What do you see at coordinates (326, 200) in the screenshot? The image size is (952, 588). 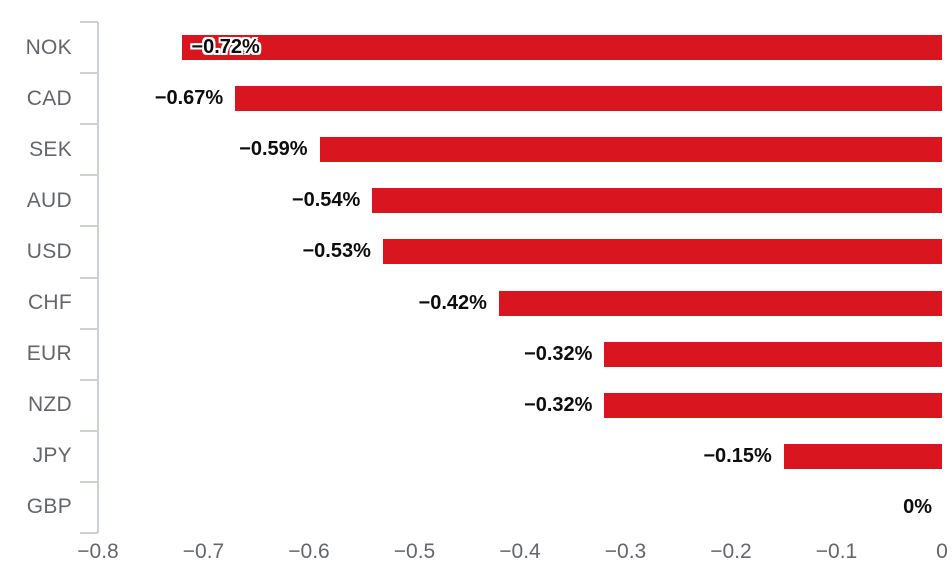 I see `value-label: −0.54%` at bounding box center [326, 200].